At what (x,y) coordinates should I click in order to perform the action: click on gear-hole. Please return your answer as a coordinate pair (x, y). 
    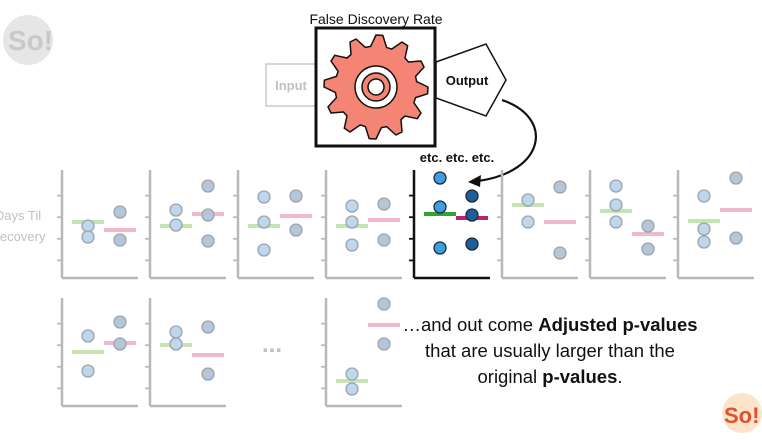
    Looking at the image, I should click on (376, 87).